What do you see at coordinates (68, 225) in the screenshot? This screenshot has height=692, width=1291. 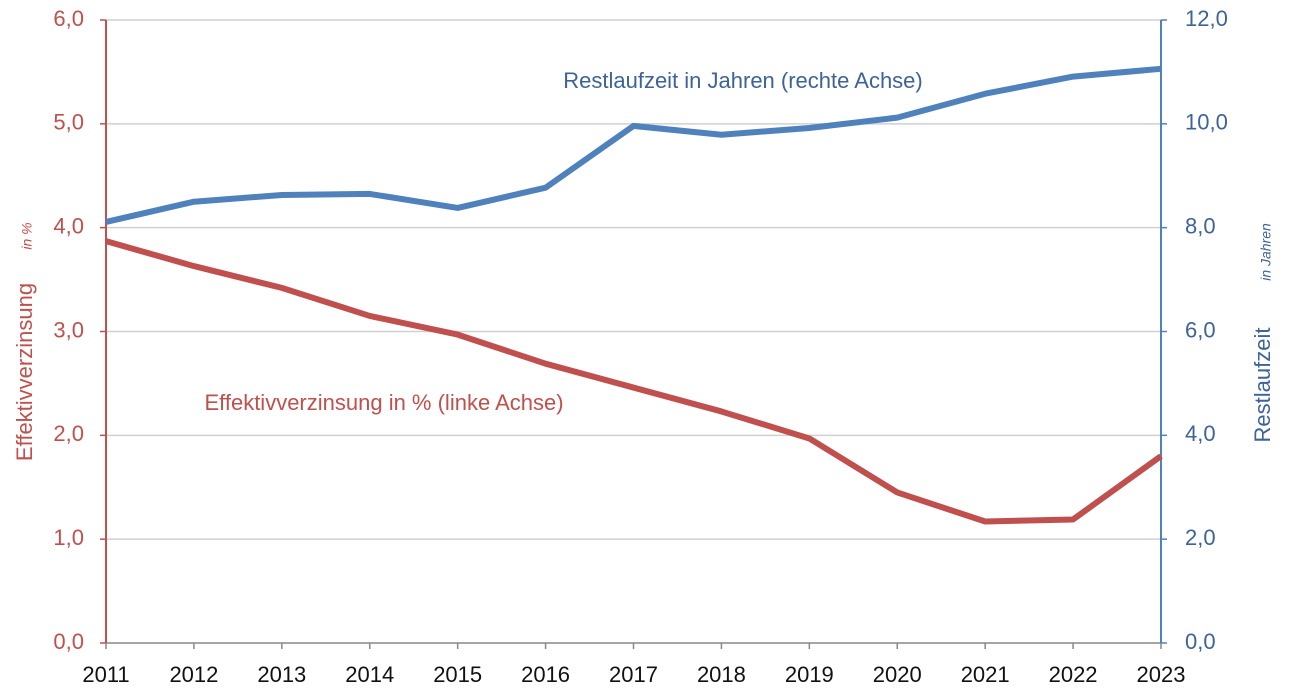 I see `y-tick-label: 4,0` at bounding box center [68, 225].